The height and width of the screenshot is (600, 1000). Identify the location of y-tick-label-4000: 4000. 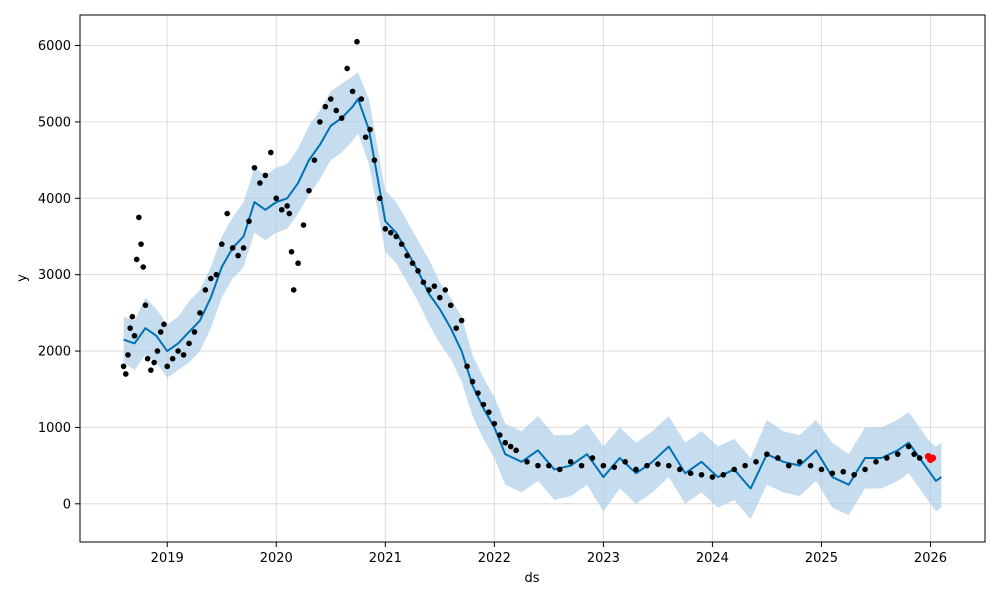
(54, 199).